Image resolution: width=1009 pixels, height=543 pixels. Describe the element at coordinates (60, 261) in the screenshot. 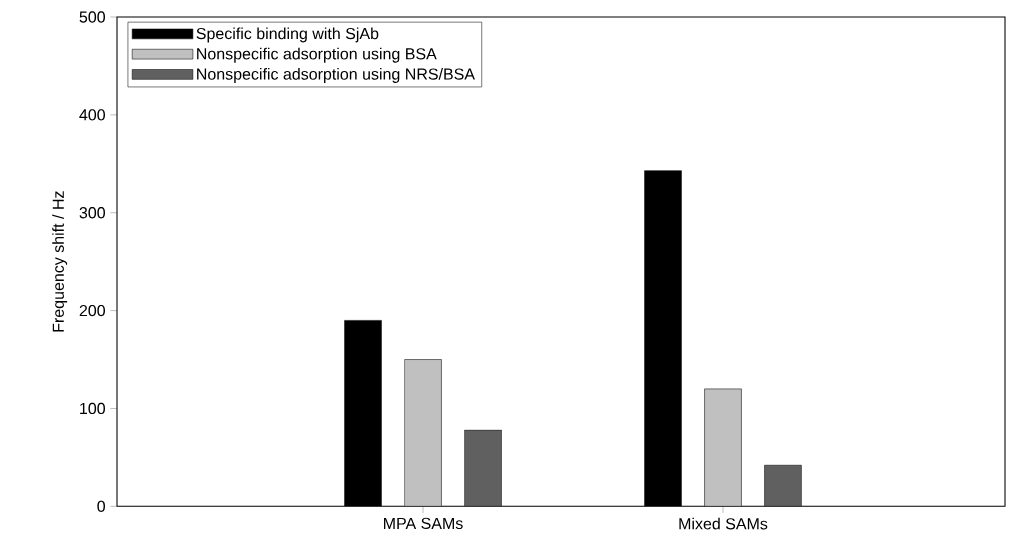

I see `y-axis-title: Frequency shift / Hz` at that location.